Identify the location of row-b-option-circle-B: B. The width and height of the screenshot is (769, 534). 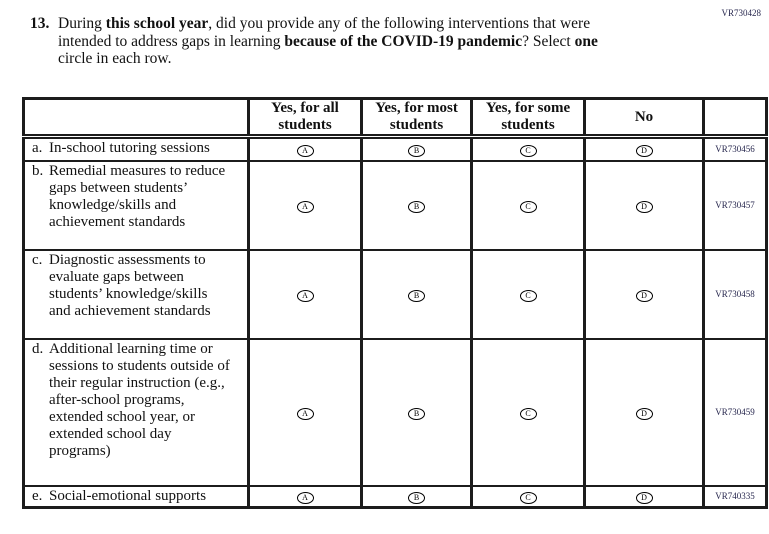
(416, 207).